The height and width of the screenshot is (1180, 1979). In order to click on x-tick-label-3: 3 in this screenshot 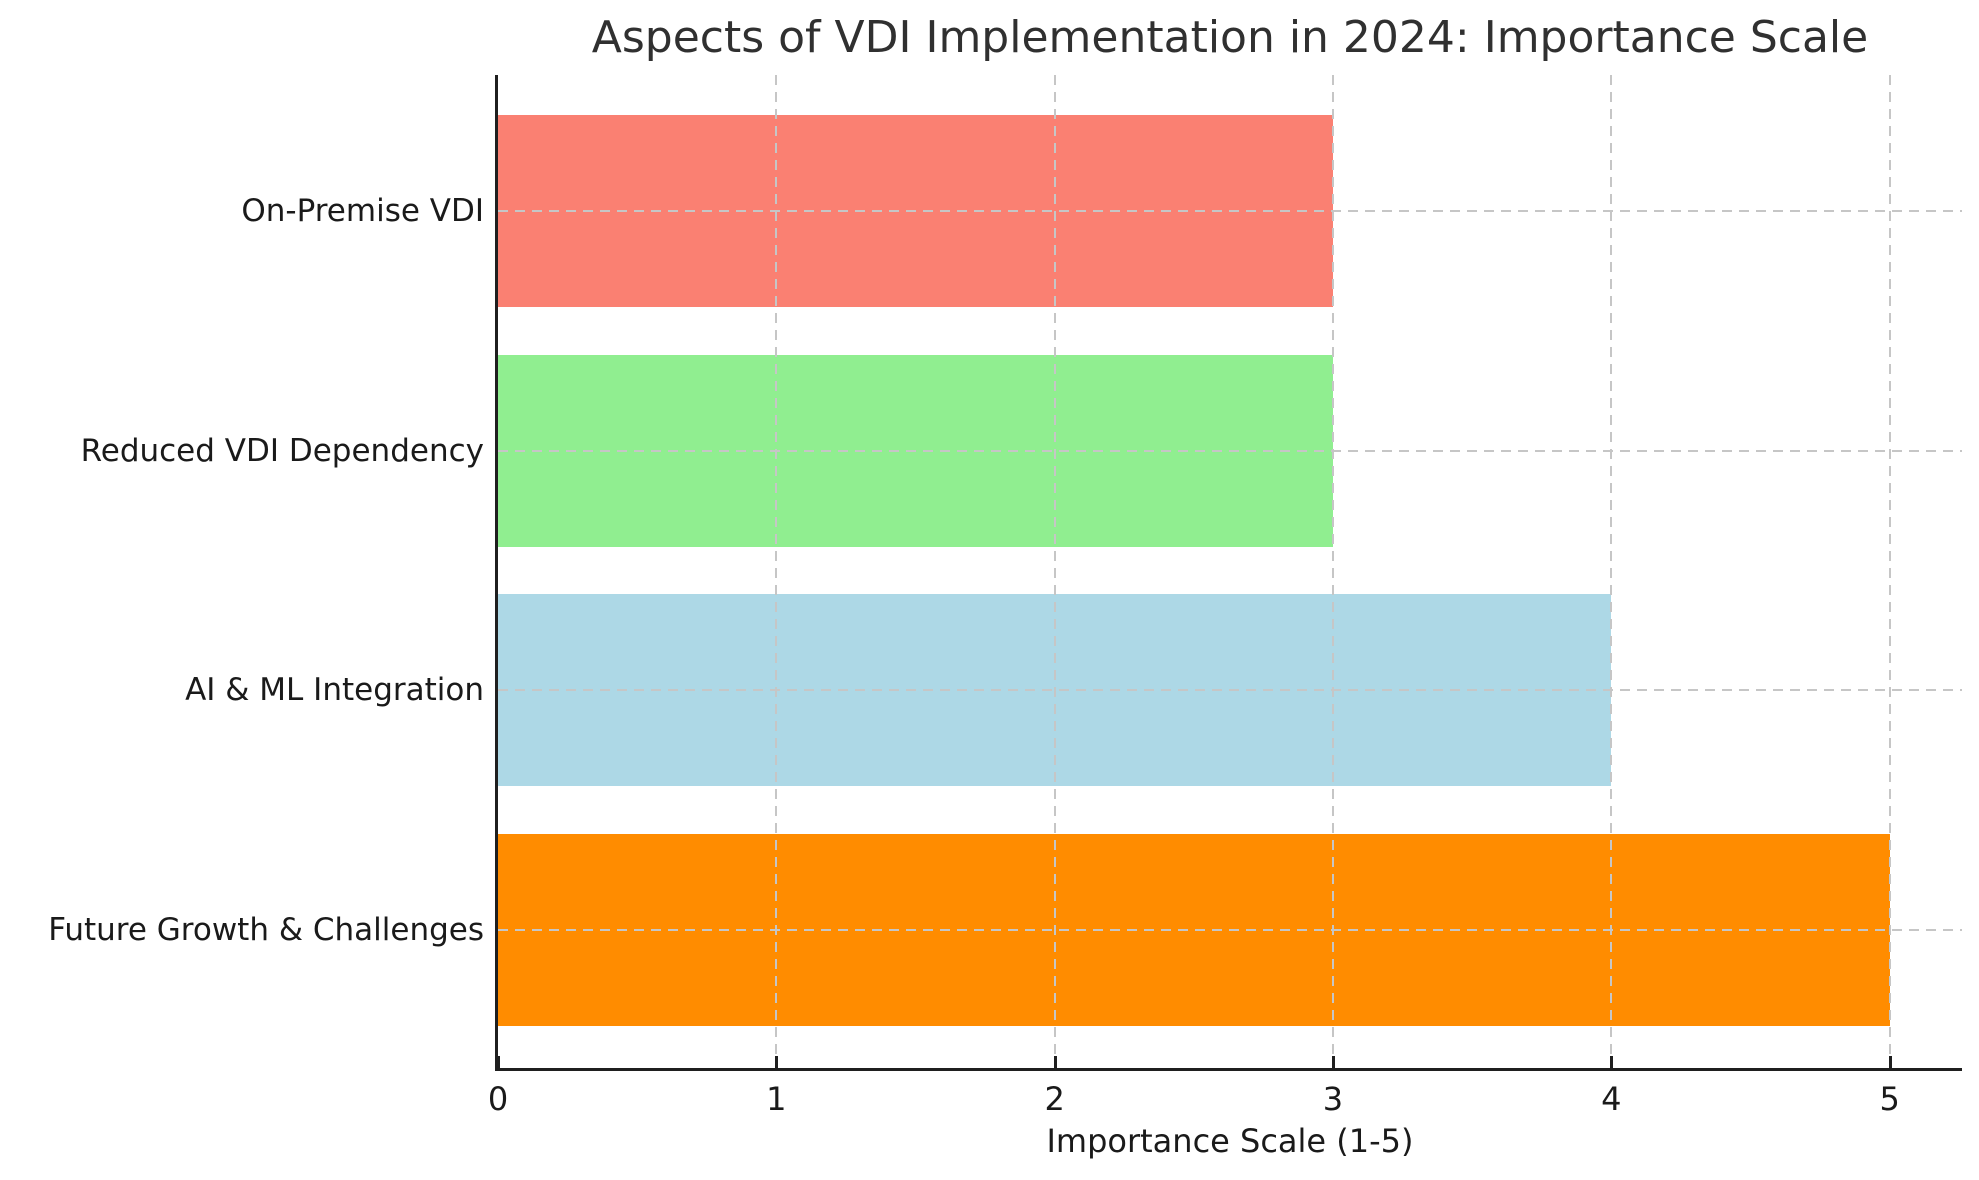, I will do `click(1333, 1099)`.